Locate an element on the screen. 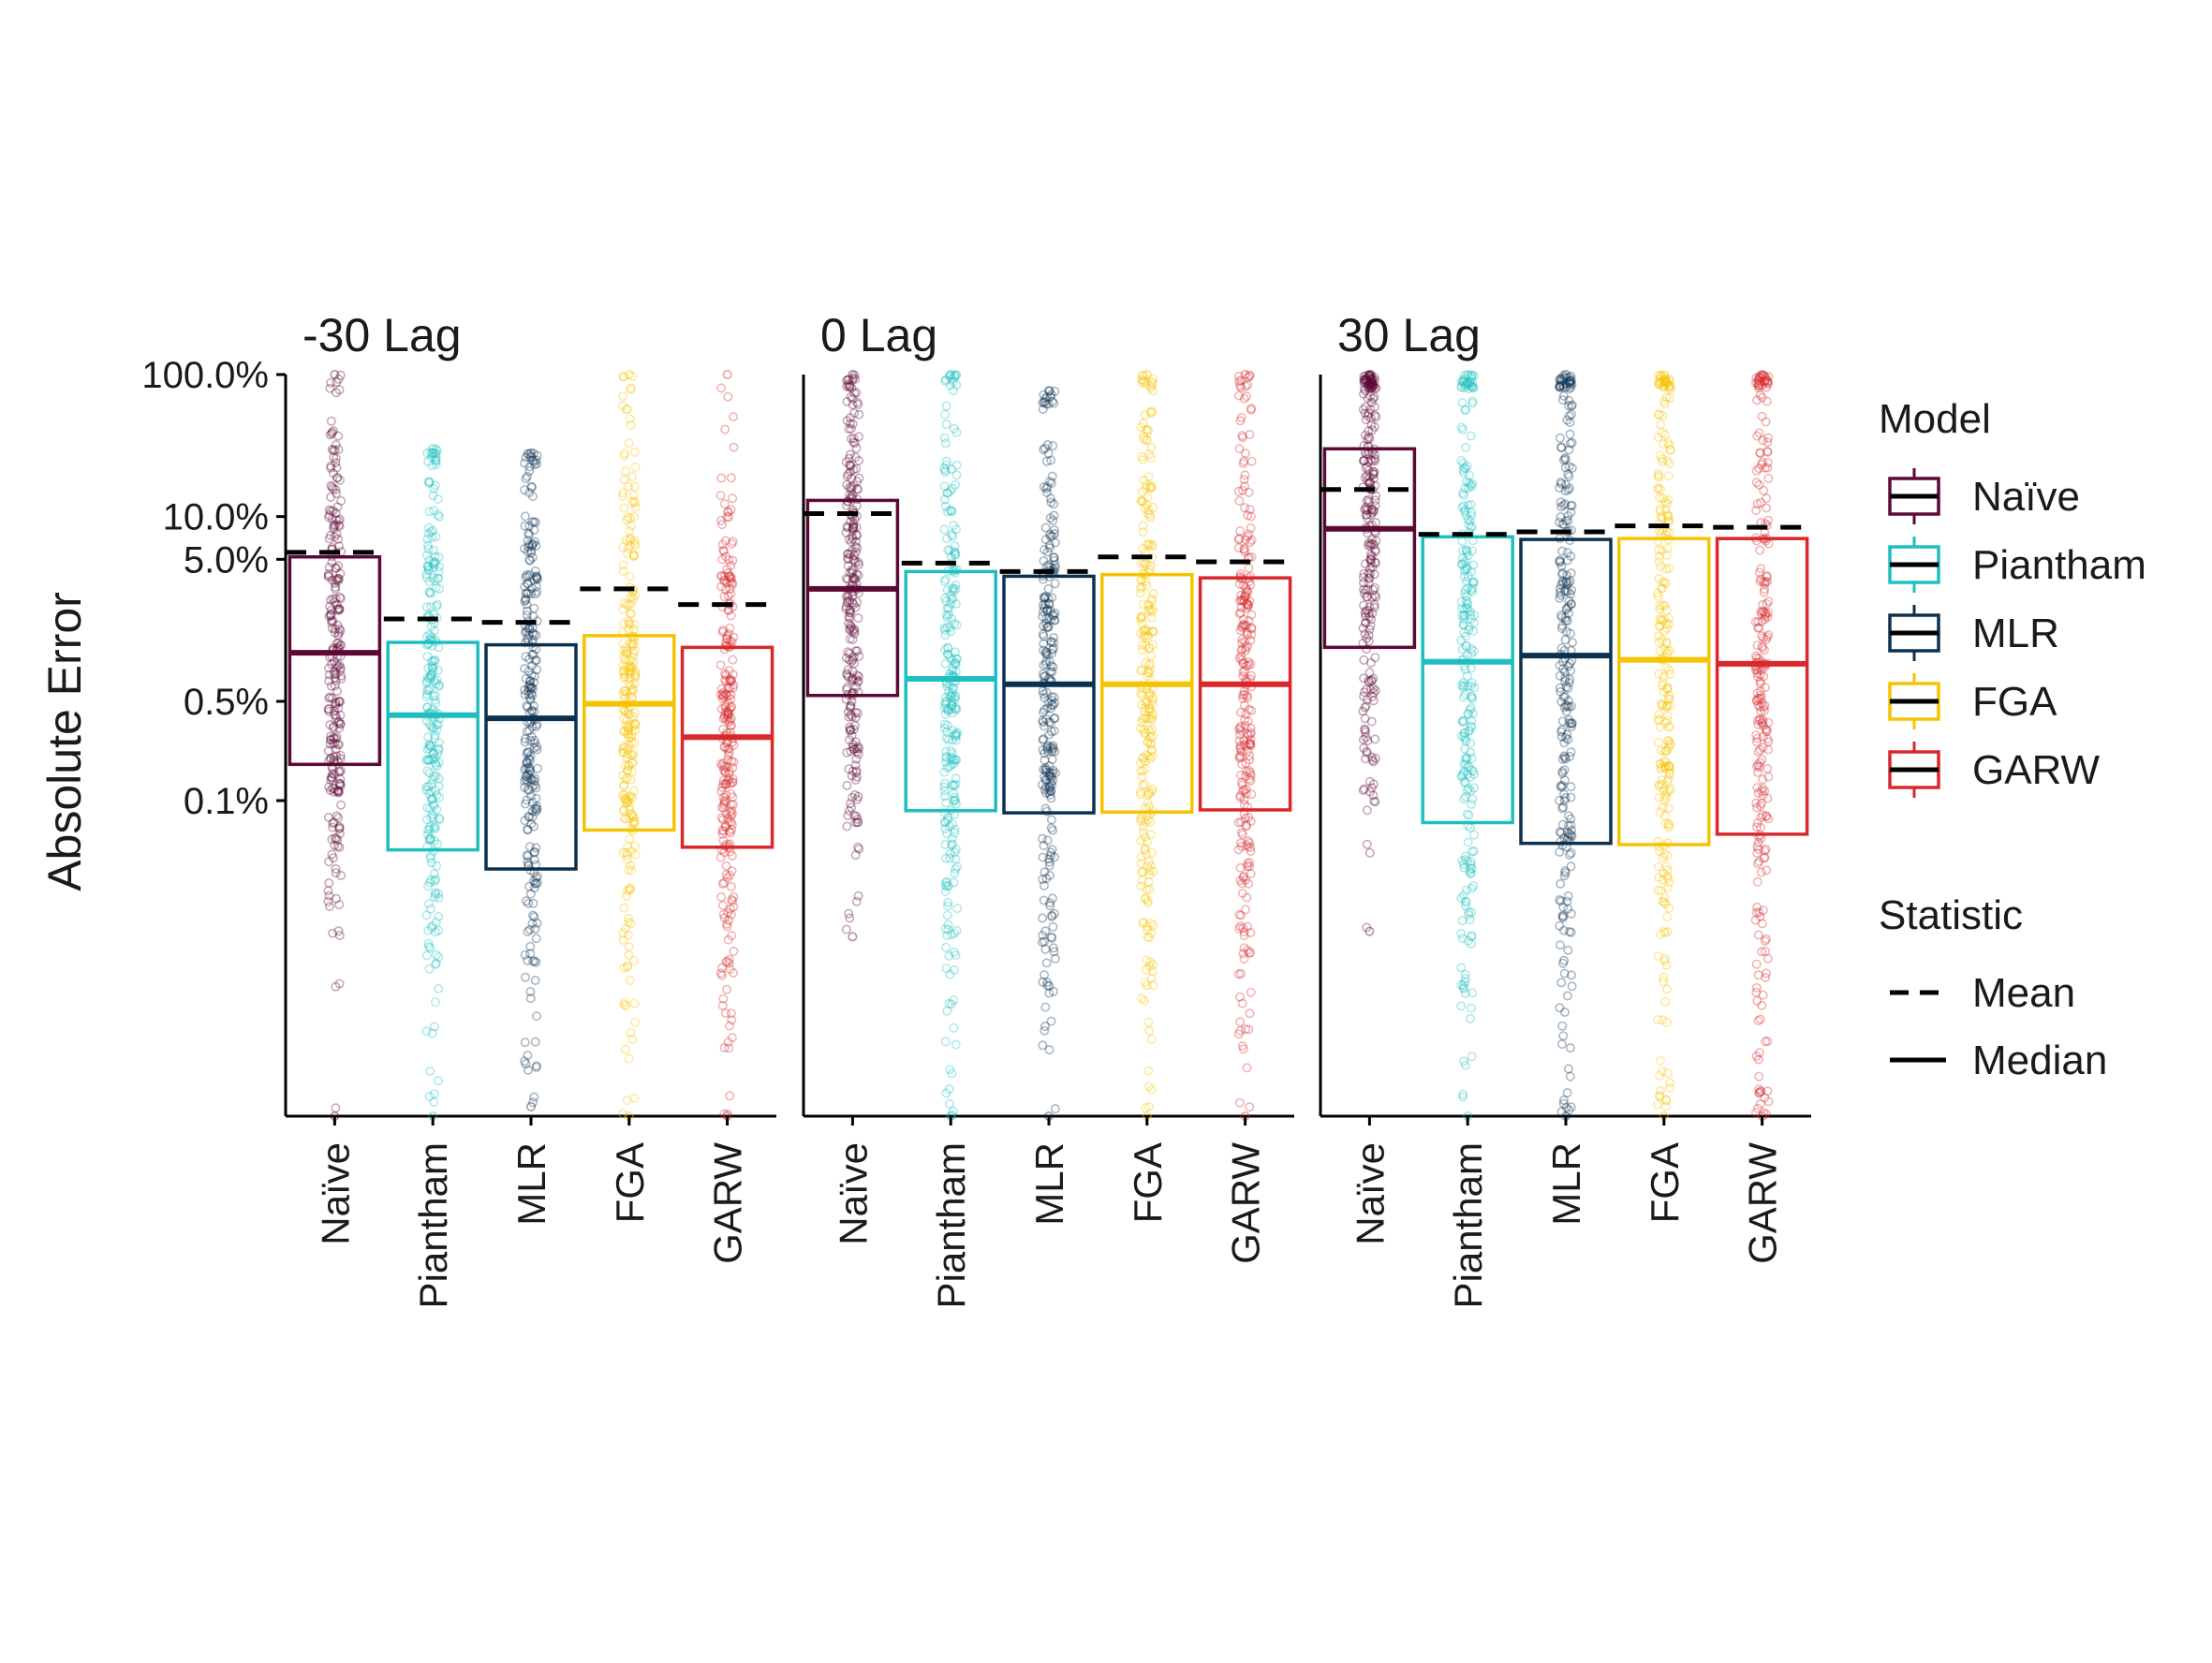 The height and width of the screenshot is (1663, 2212). x-tick-label: Naïve is located at coordinates (1370, 1193).